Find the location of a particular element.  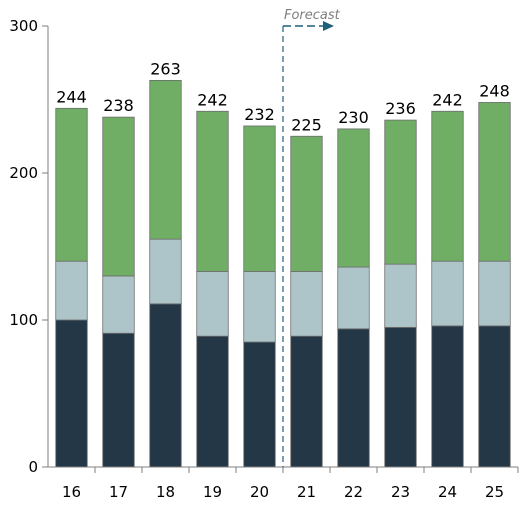

forecast-label: Forecast is located at coordinates (312, 15).